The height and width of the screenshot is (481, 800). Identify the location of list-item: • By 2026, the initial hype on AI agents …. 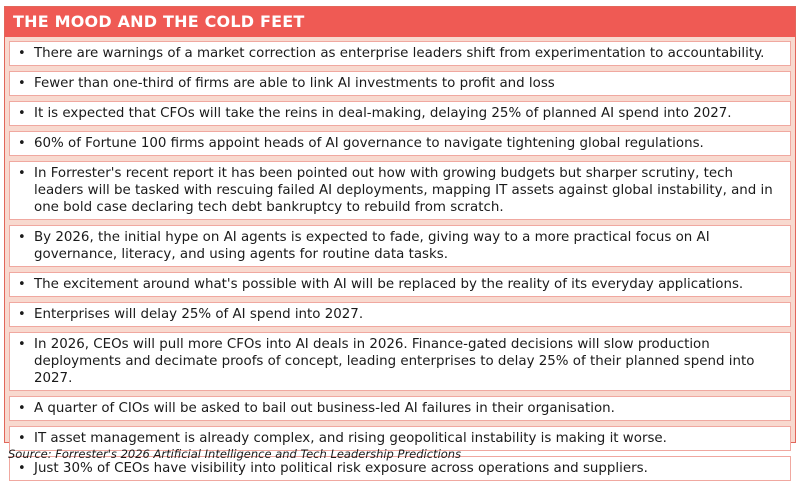
(400, 246).